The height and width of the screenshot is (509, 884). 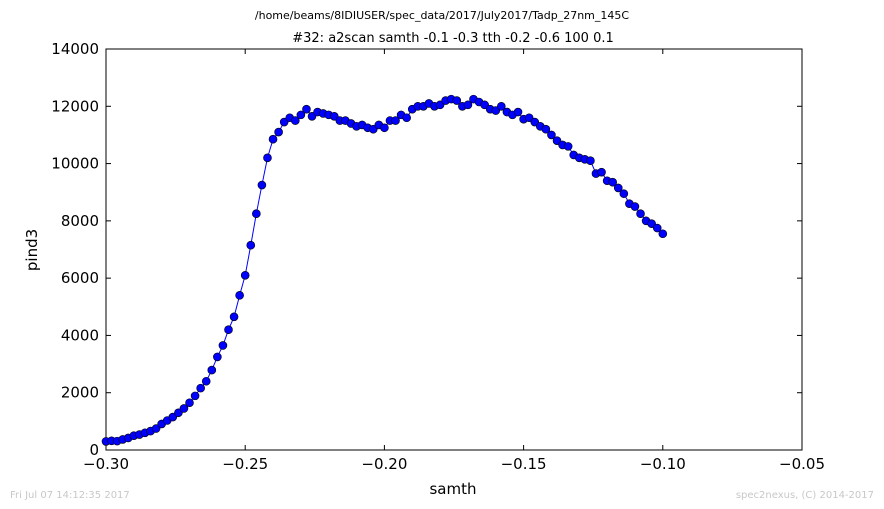 What do you see at coordinates (80, 278) in the screenshot?
I see `y-tick-label: 6000` at bounding box center [80, 278].